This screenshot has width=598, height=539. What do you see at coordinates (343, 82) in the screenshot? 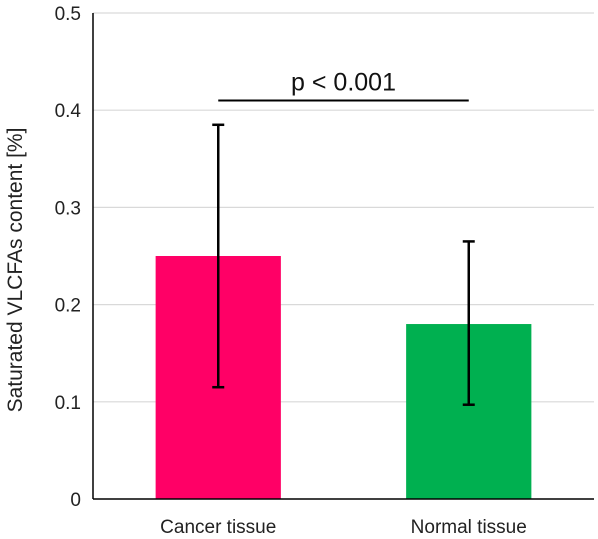
I see `p-value-label: p < 0.001` at bounding box center [343, 82].